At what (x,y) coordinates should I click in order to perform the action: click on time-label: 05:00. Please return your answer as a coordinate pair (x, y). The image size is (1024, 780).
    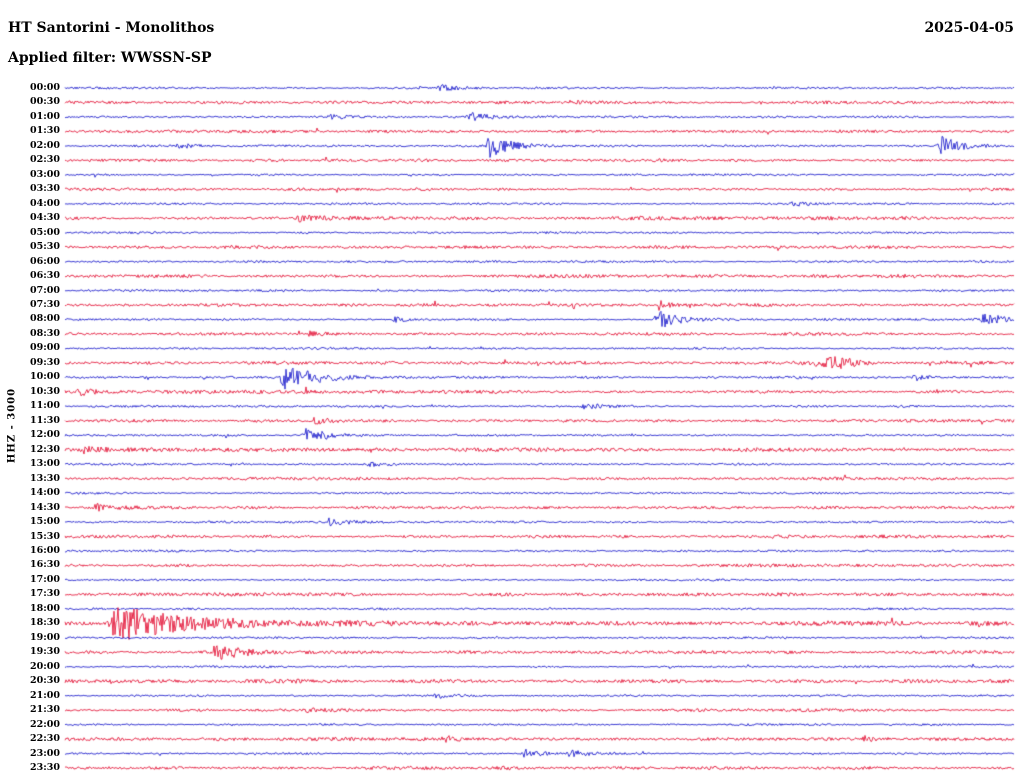
    Looking at the image, I should click on (45, 232).